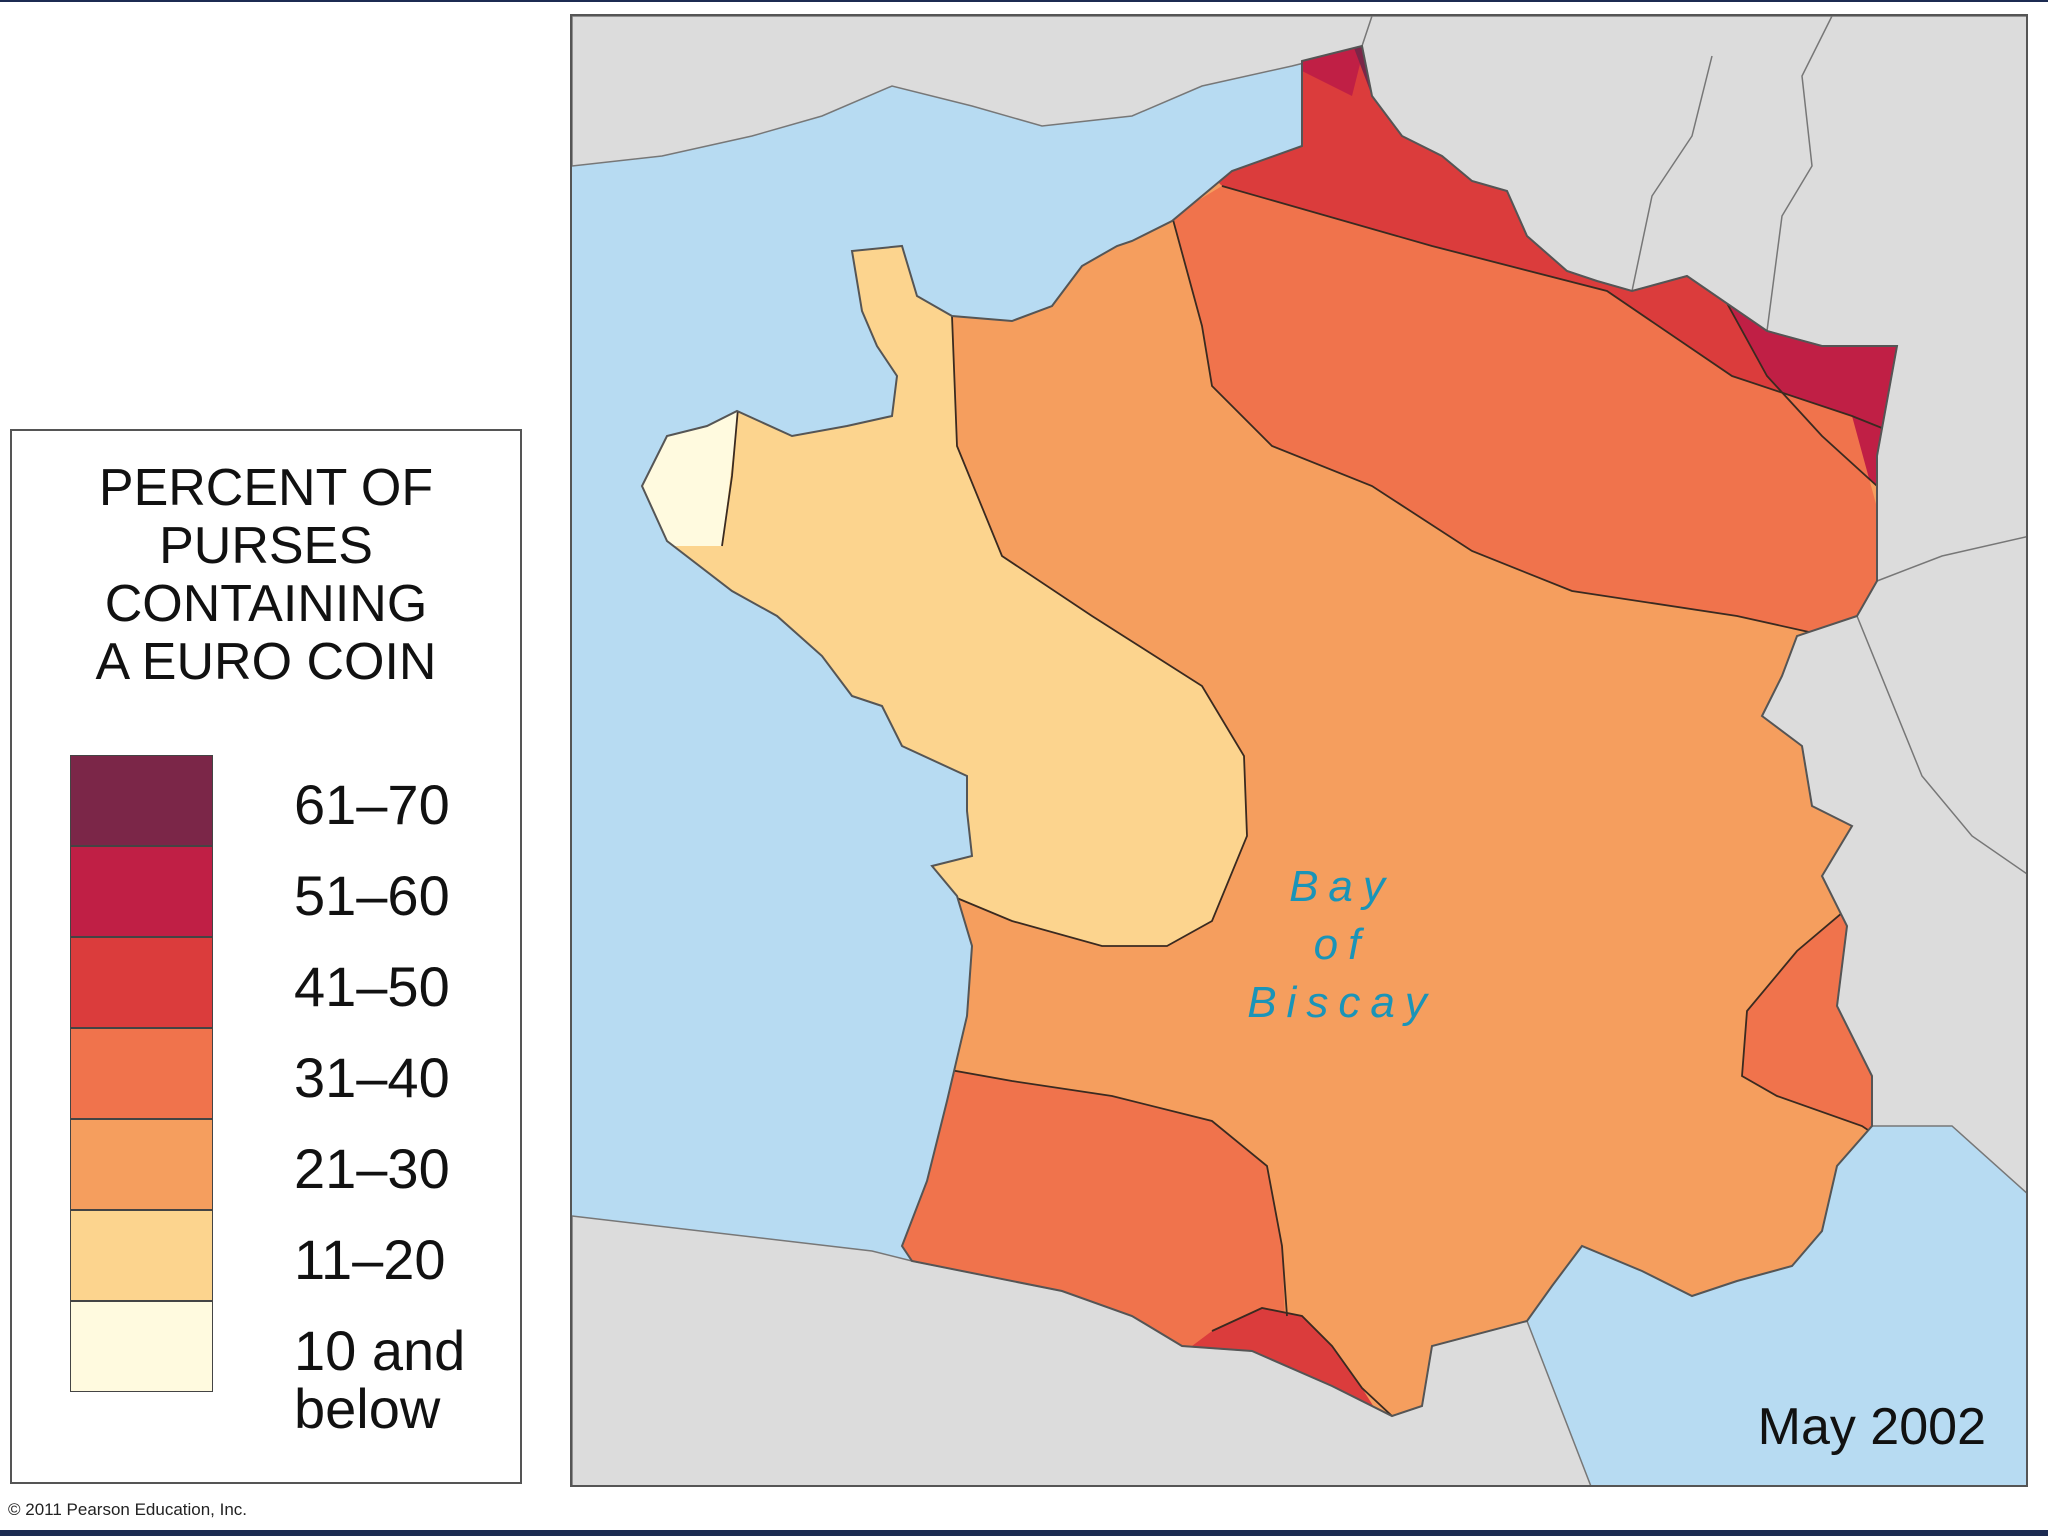  What do you see at coordinates (1024, 1533) in the screenshot?
I see `bottom-rule` at bounding box center [1024, 1533].